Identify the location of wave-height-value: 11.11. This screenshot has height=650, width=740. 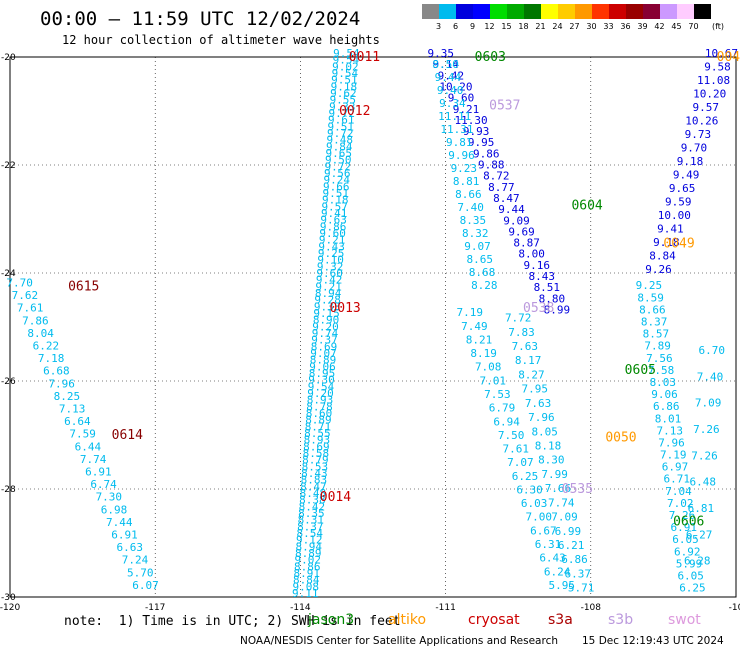
(454, 116).